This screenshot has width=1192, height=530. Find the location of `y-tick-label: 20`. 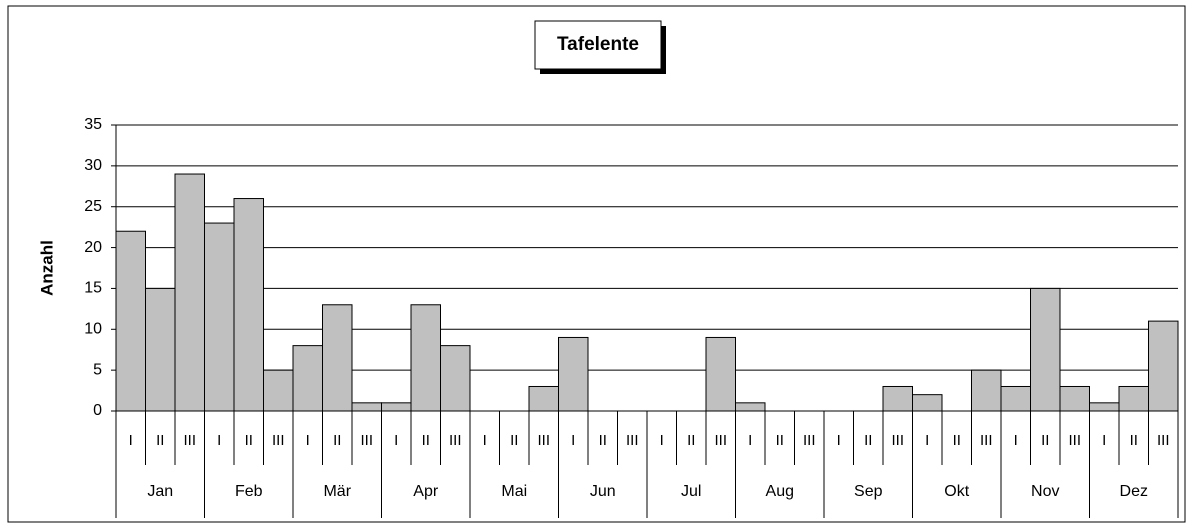

y-tick-label: 20 is located at coordinates (93, 247).